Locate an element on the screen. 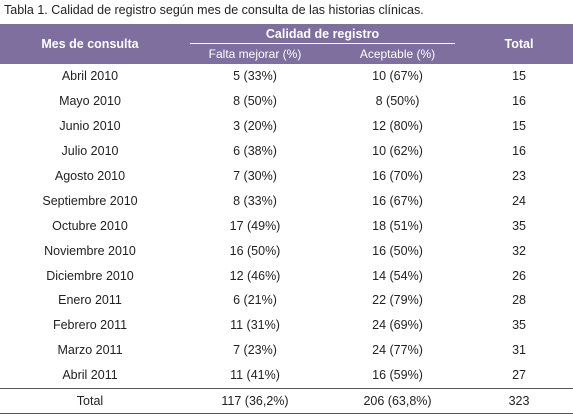  table-cell: 18 (51%) is located at coordinates (397, 225).